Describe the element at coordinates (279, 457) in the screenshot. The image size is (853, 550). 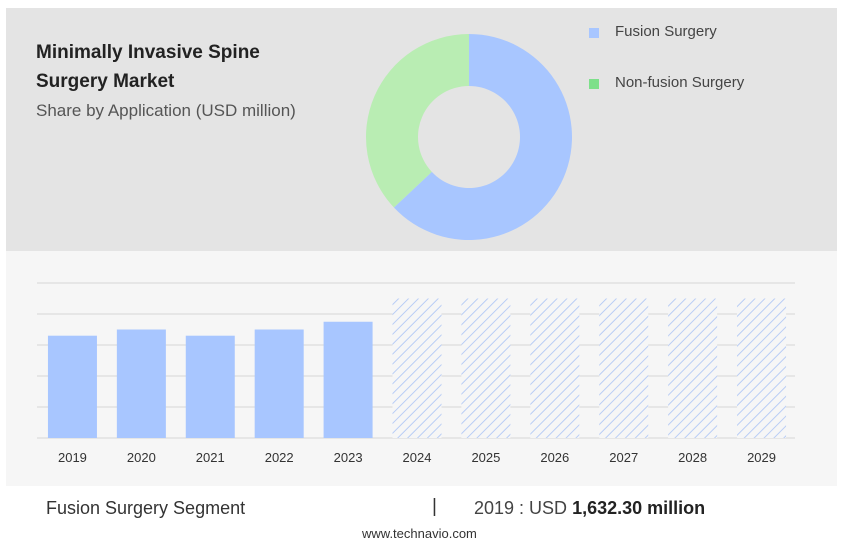
I see `x-tick-label: 2022` at that location.